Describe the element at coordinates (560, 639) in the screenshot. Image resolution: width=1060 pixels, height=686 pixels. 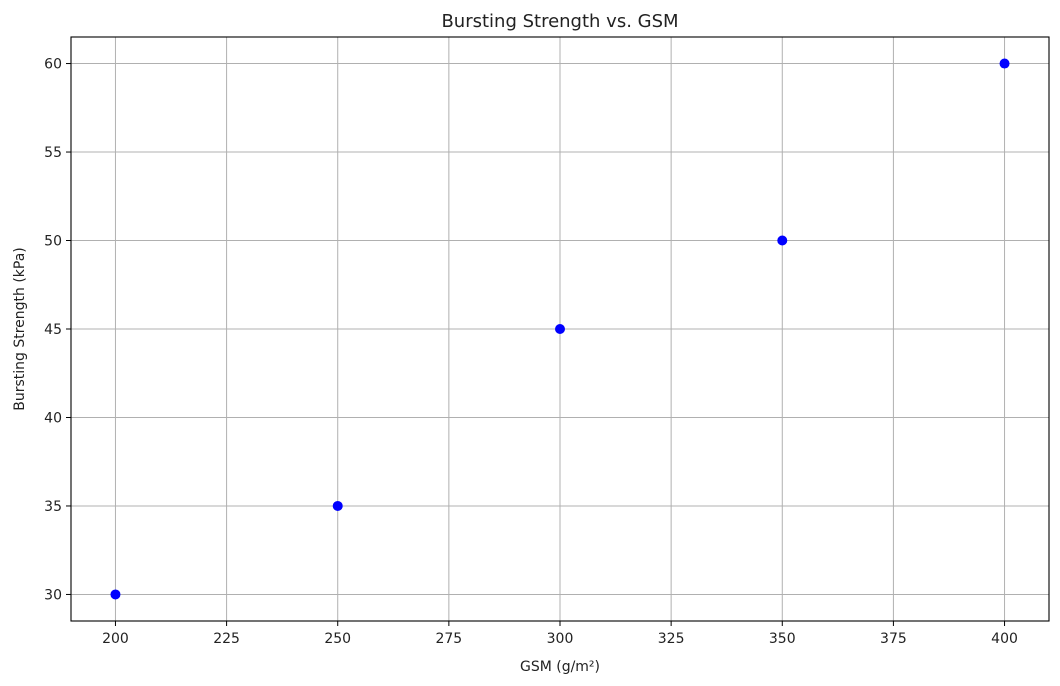
I see `x-tick-label: 300` at that location.